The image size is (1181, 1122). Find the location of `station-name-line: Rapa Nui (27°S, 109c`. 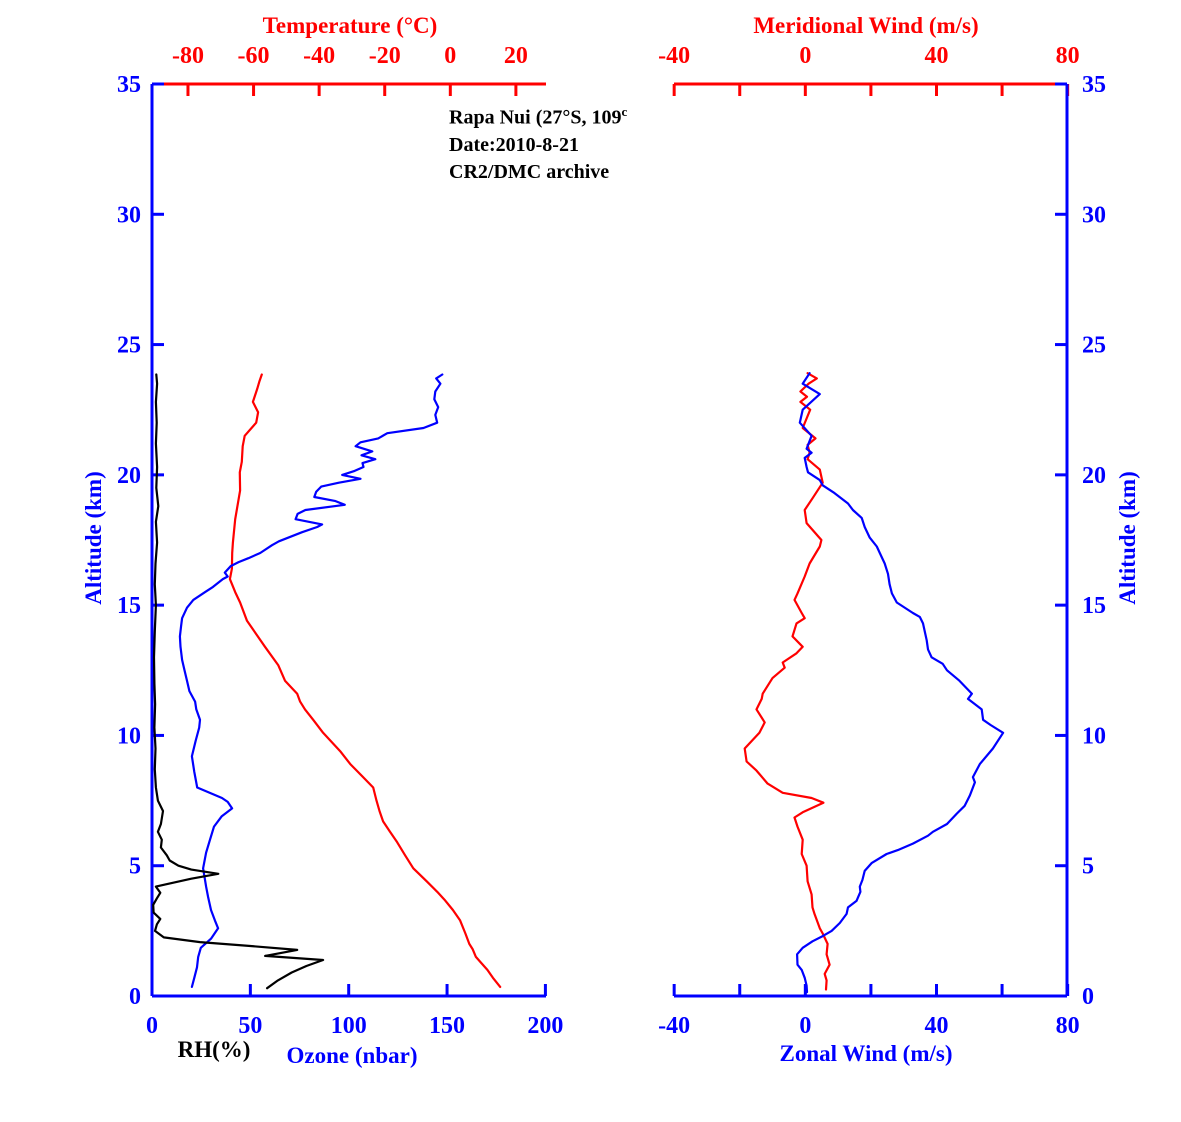

station-name-line: Rapa Nui (27°S, 109c is located at coordinates (538, 115).